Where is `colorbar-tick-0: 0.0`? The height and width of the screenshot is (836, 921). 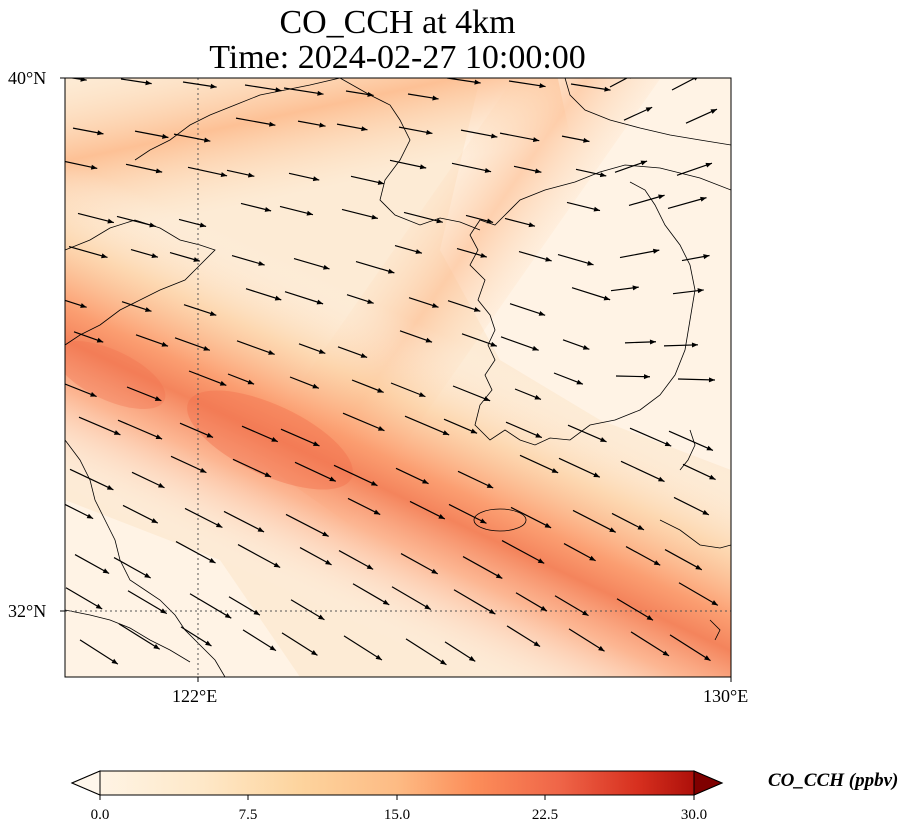 colorbar-tick-0: 0.0 is located at coordinates (100, 815).